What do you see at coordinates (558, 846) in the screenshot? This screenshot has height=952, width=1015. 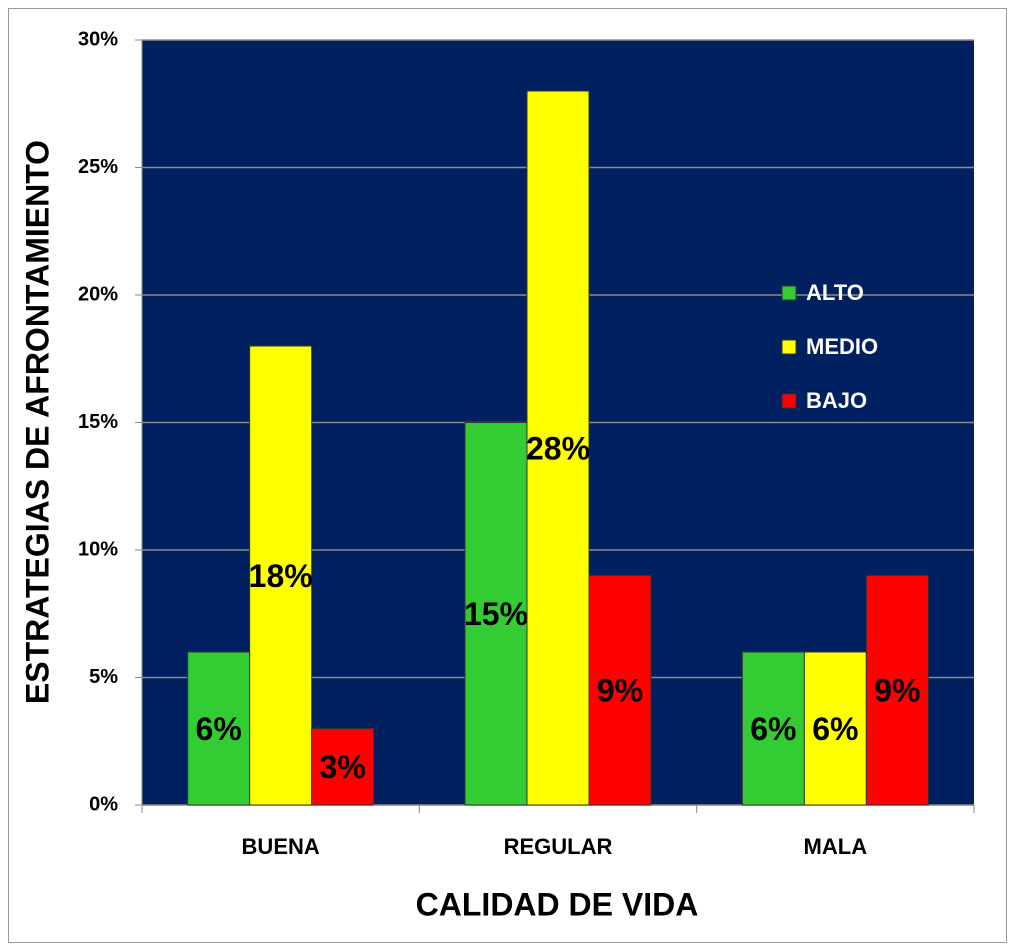 I see `x-tick-label: REGULAR` at bounding box center [558, 846].